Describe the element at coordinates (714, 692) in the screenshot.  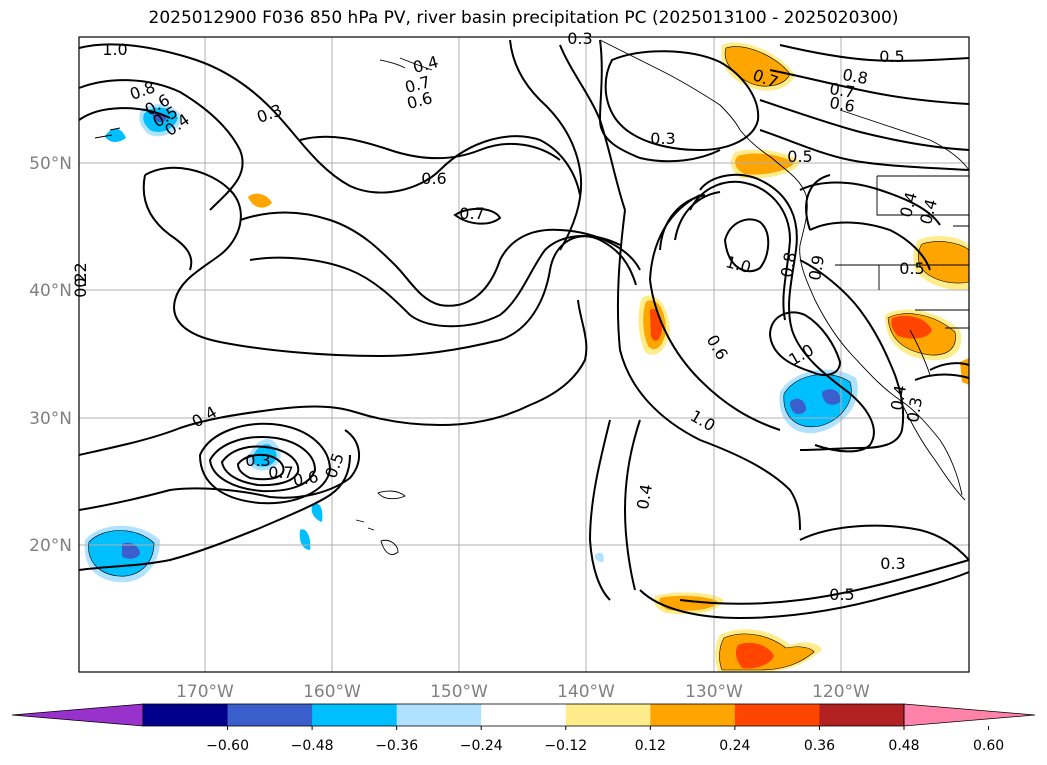
I see `lon-label: 130°W` at that location.